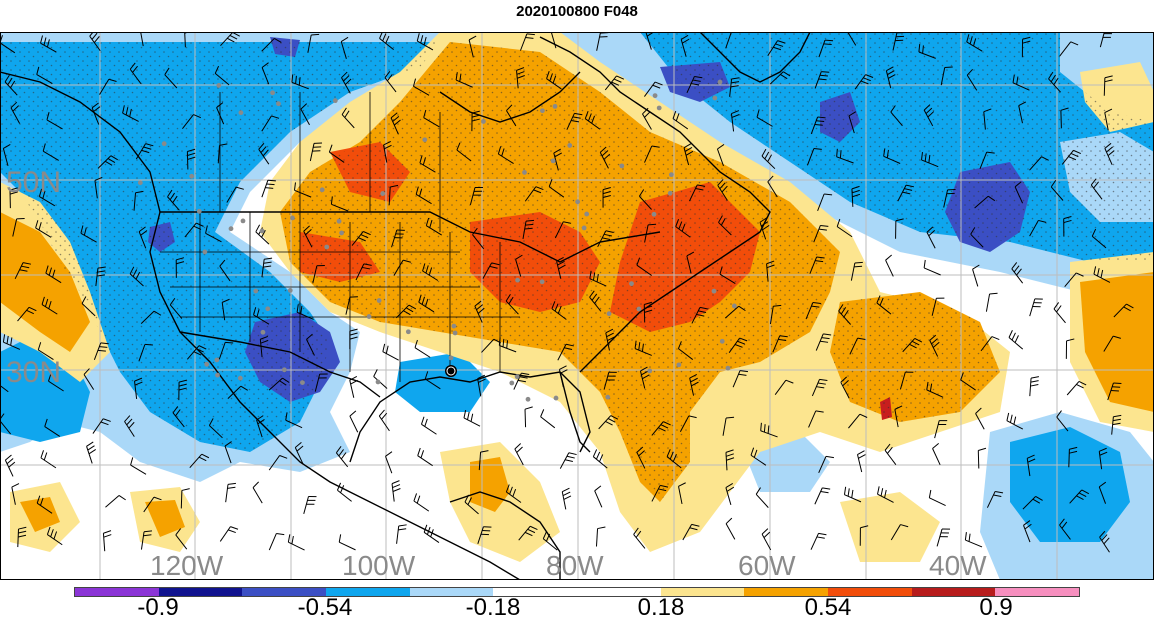  What do you see at coordinates (828, 608) in the screenshot?
I see `colorbar-label-0-54: 0.54` at bounding box center [828, 608].